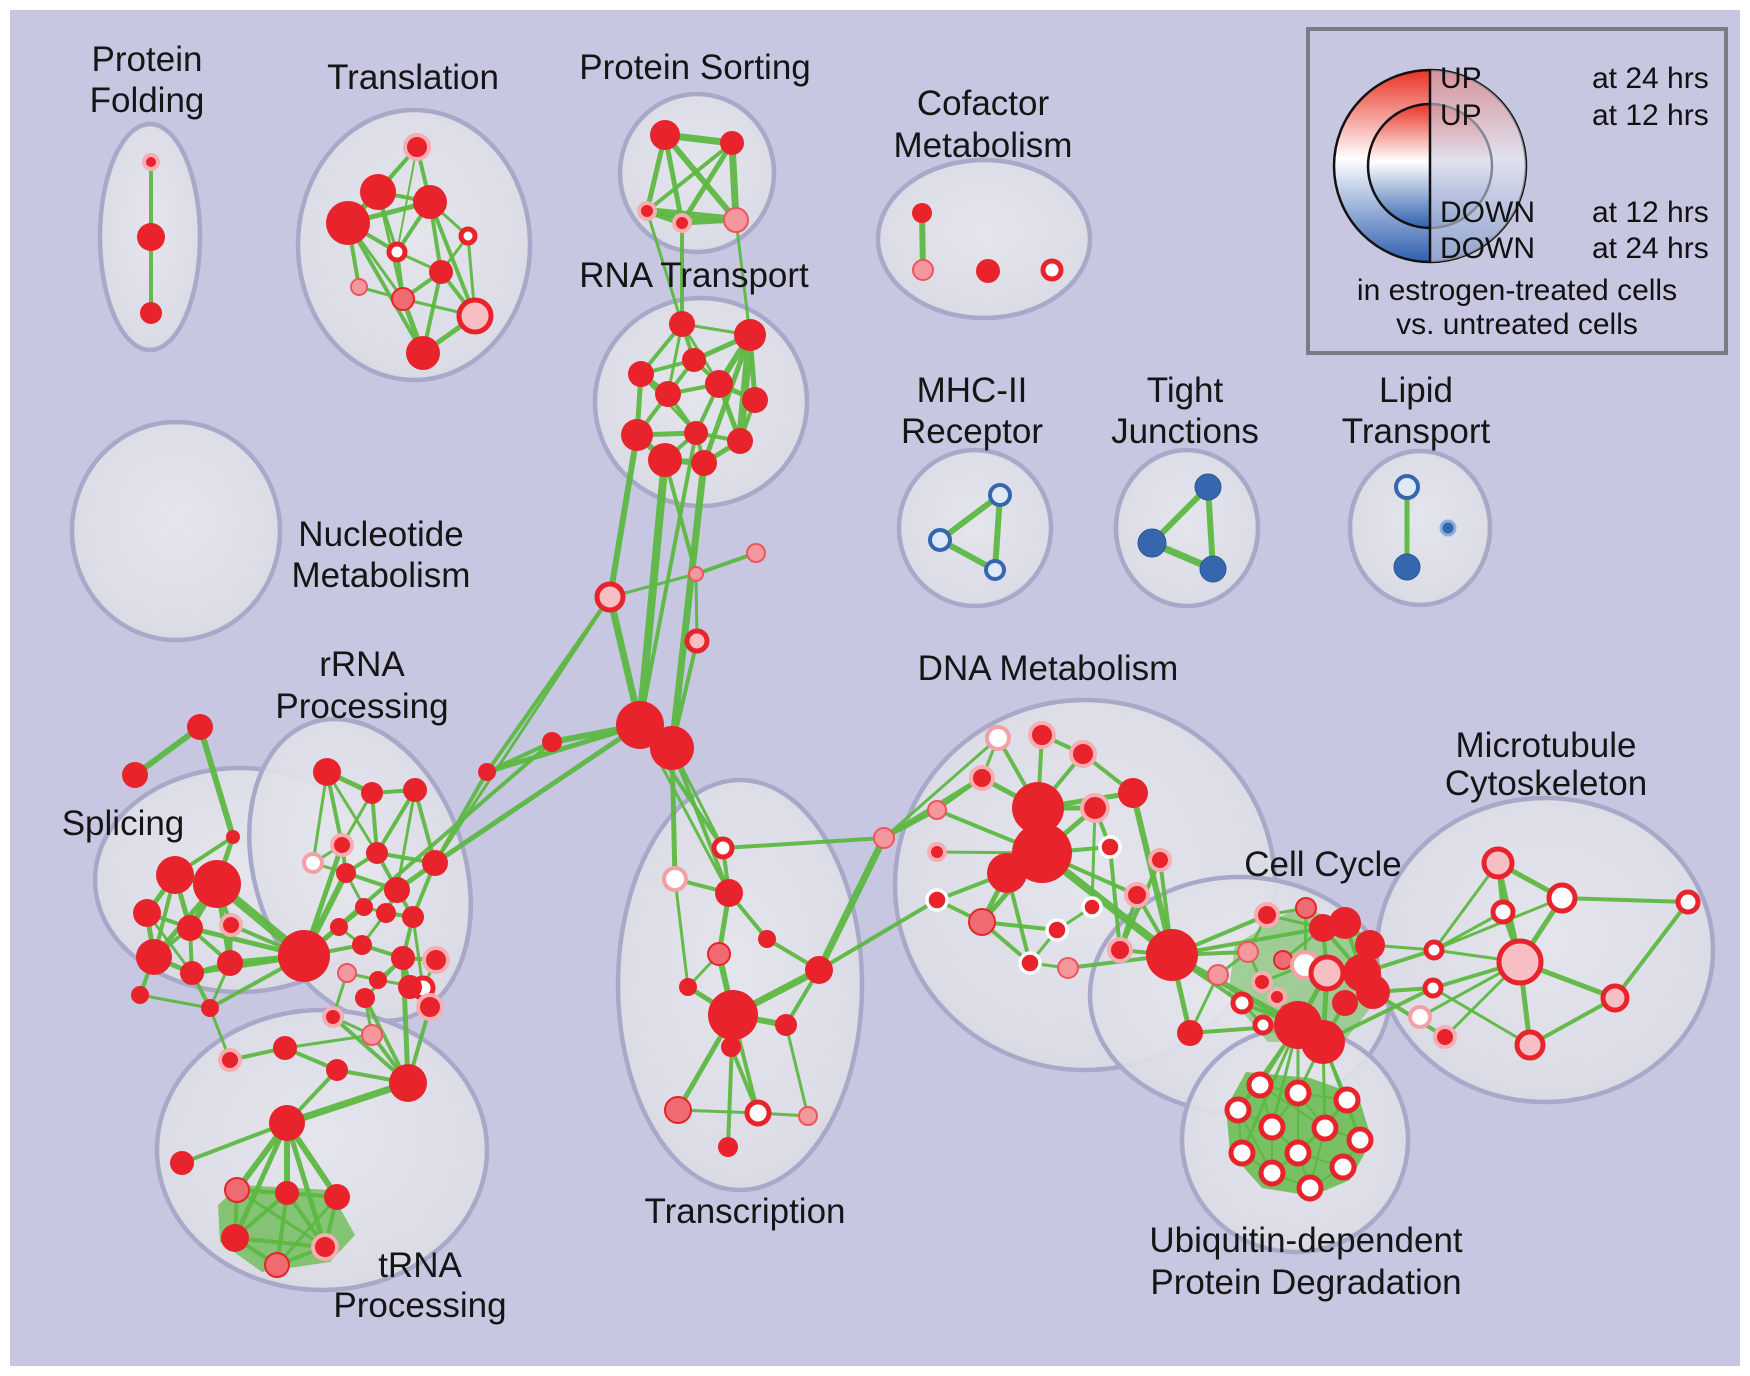 Image resolution: width=1750 pixels, height=1376 pixels. I want to click on cluster-translation-label: Translation, so click(413, 77).